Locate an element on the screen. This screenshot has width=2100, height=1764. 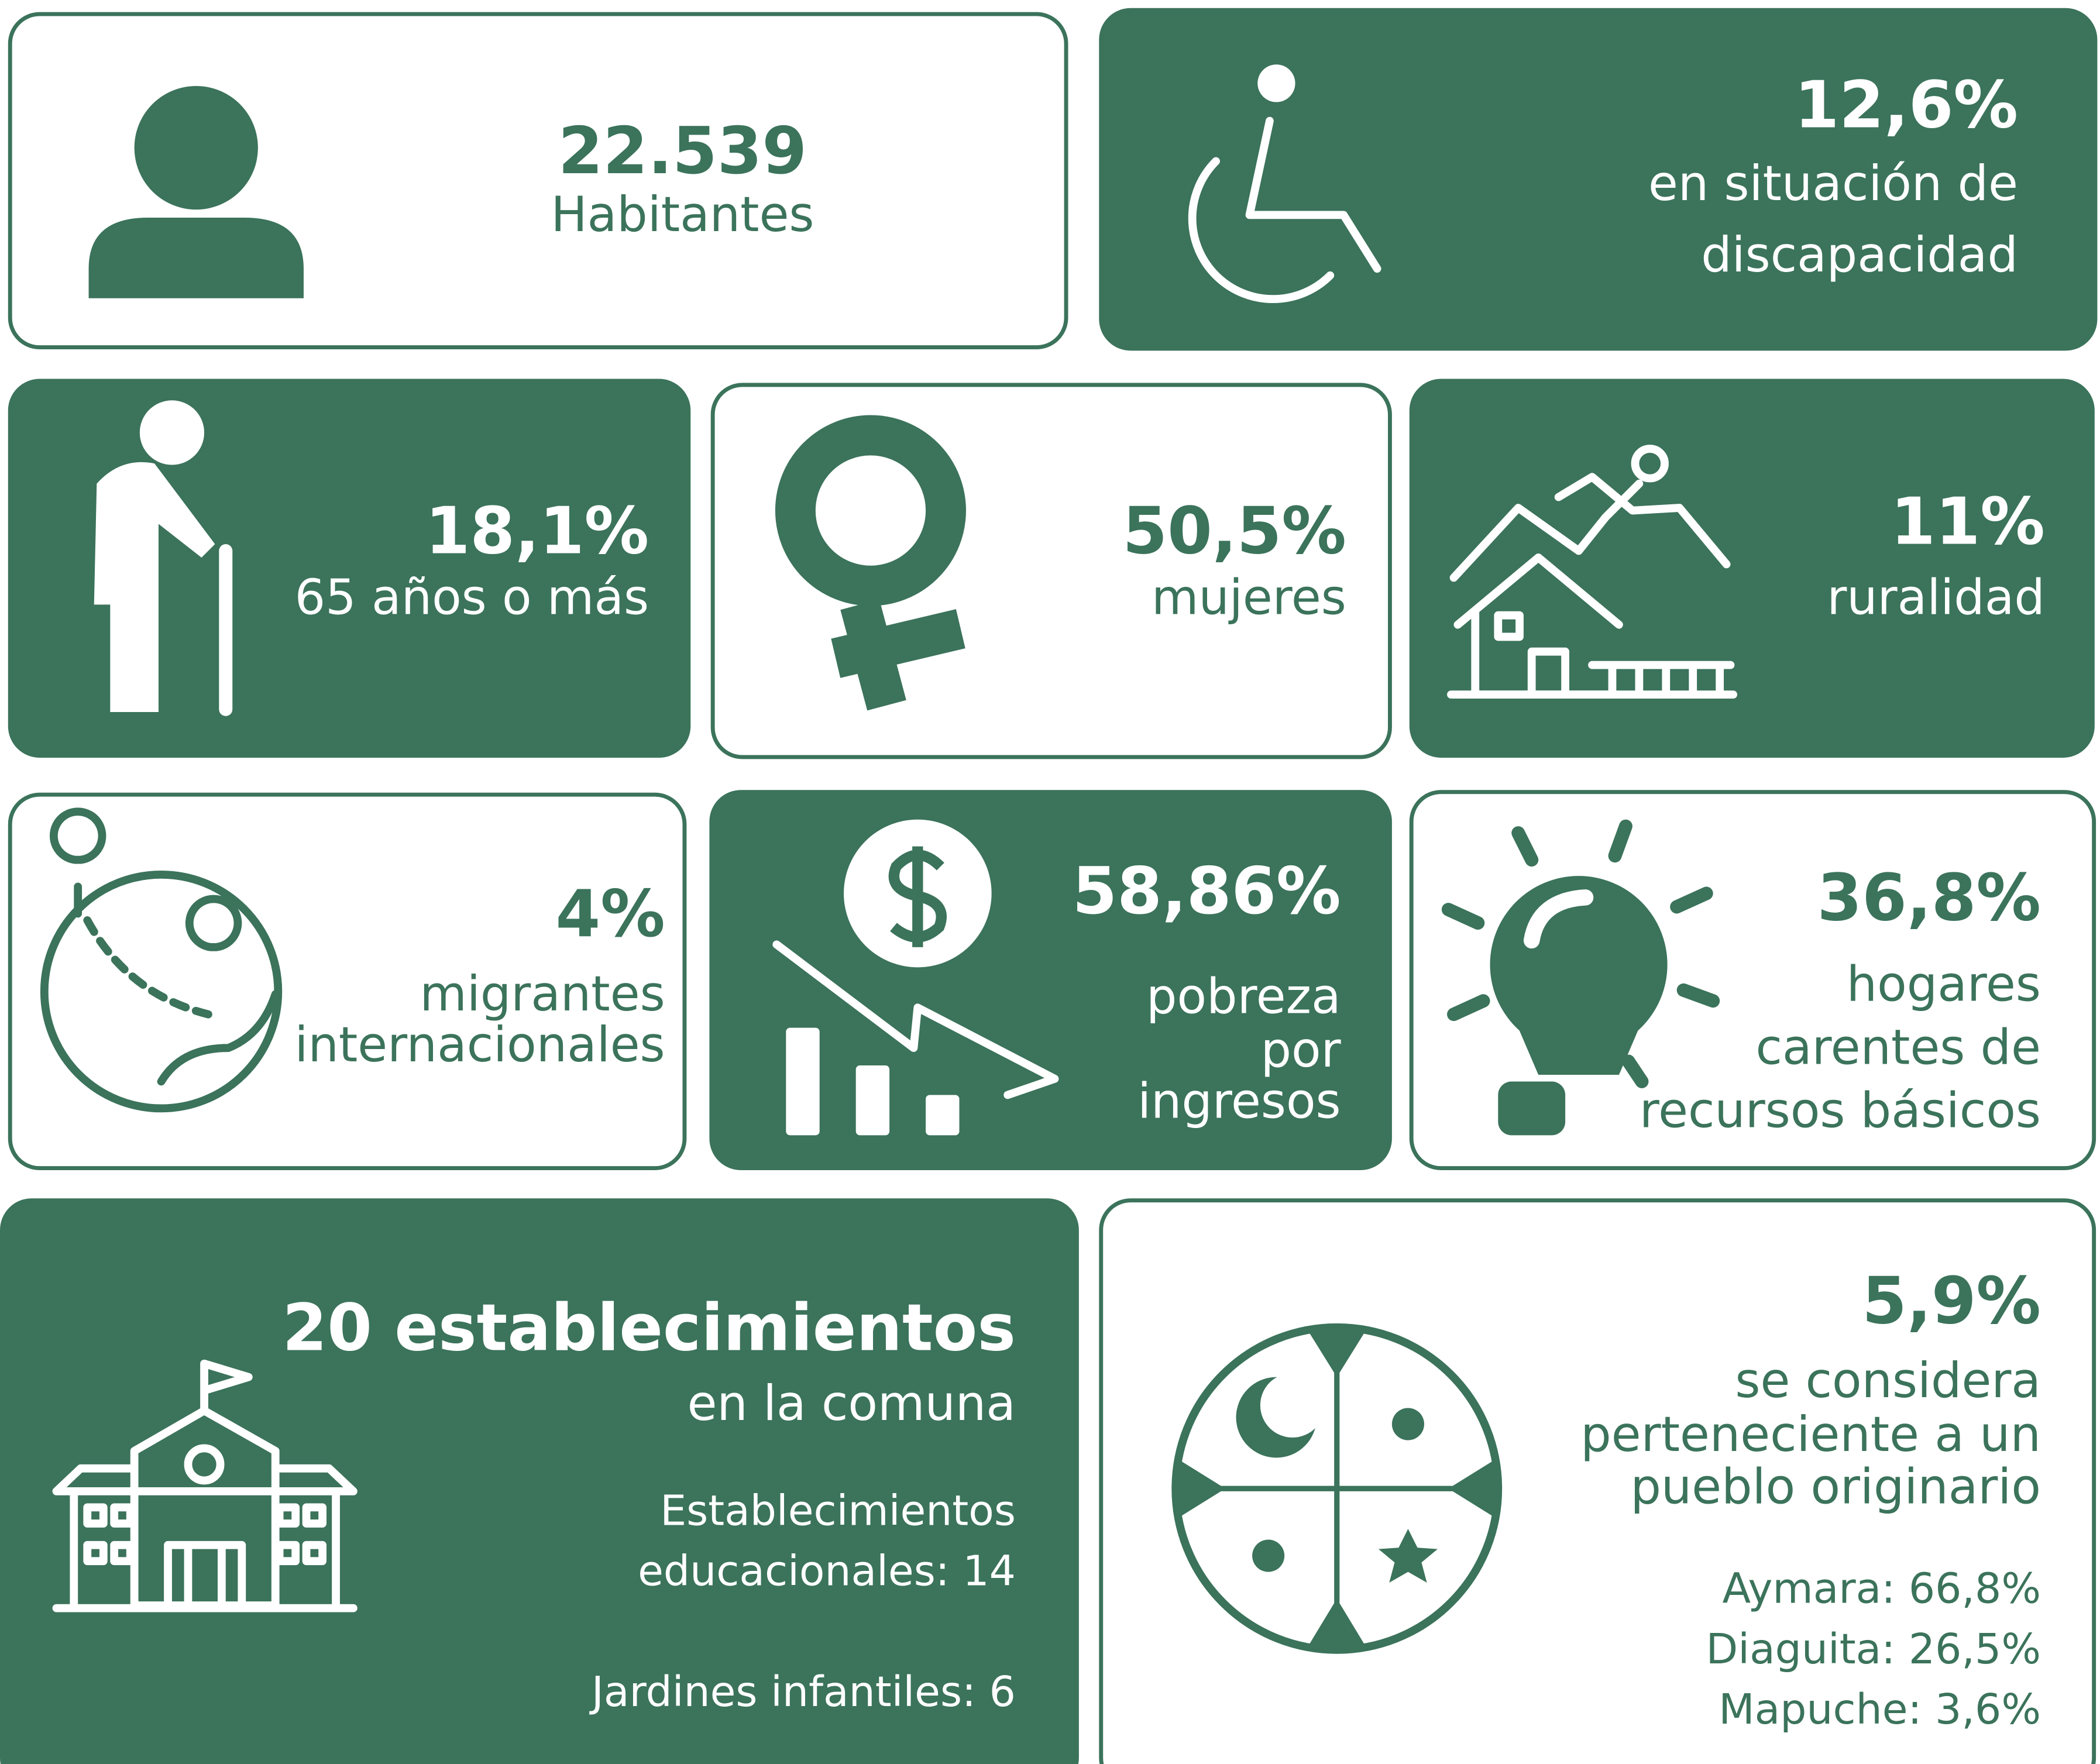
stat-label: 65 años o más is located at coordinates (472, 597).